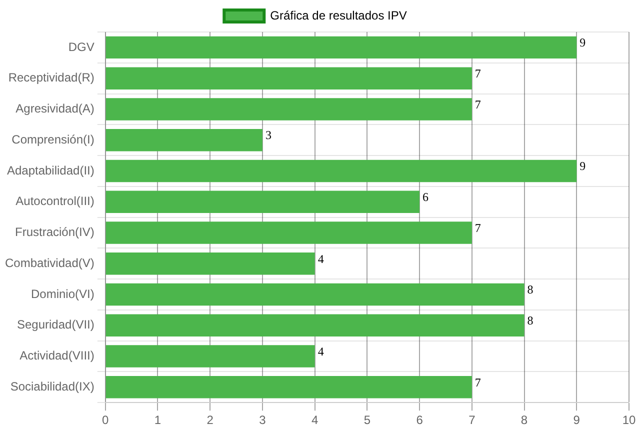 The width and height of the screenshot is (639, 431). What do you see at coordinates (420, 420) in the screenshot?
I see `x-tick-label: 6` at bounding box center [420, 420].